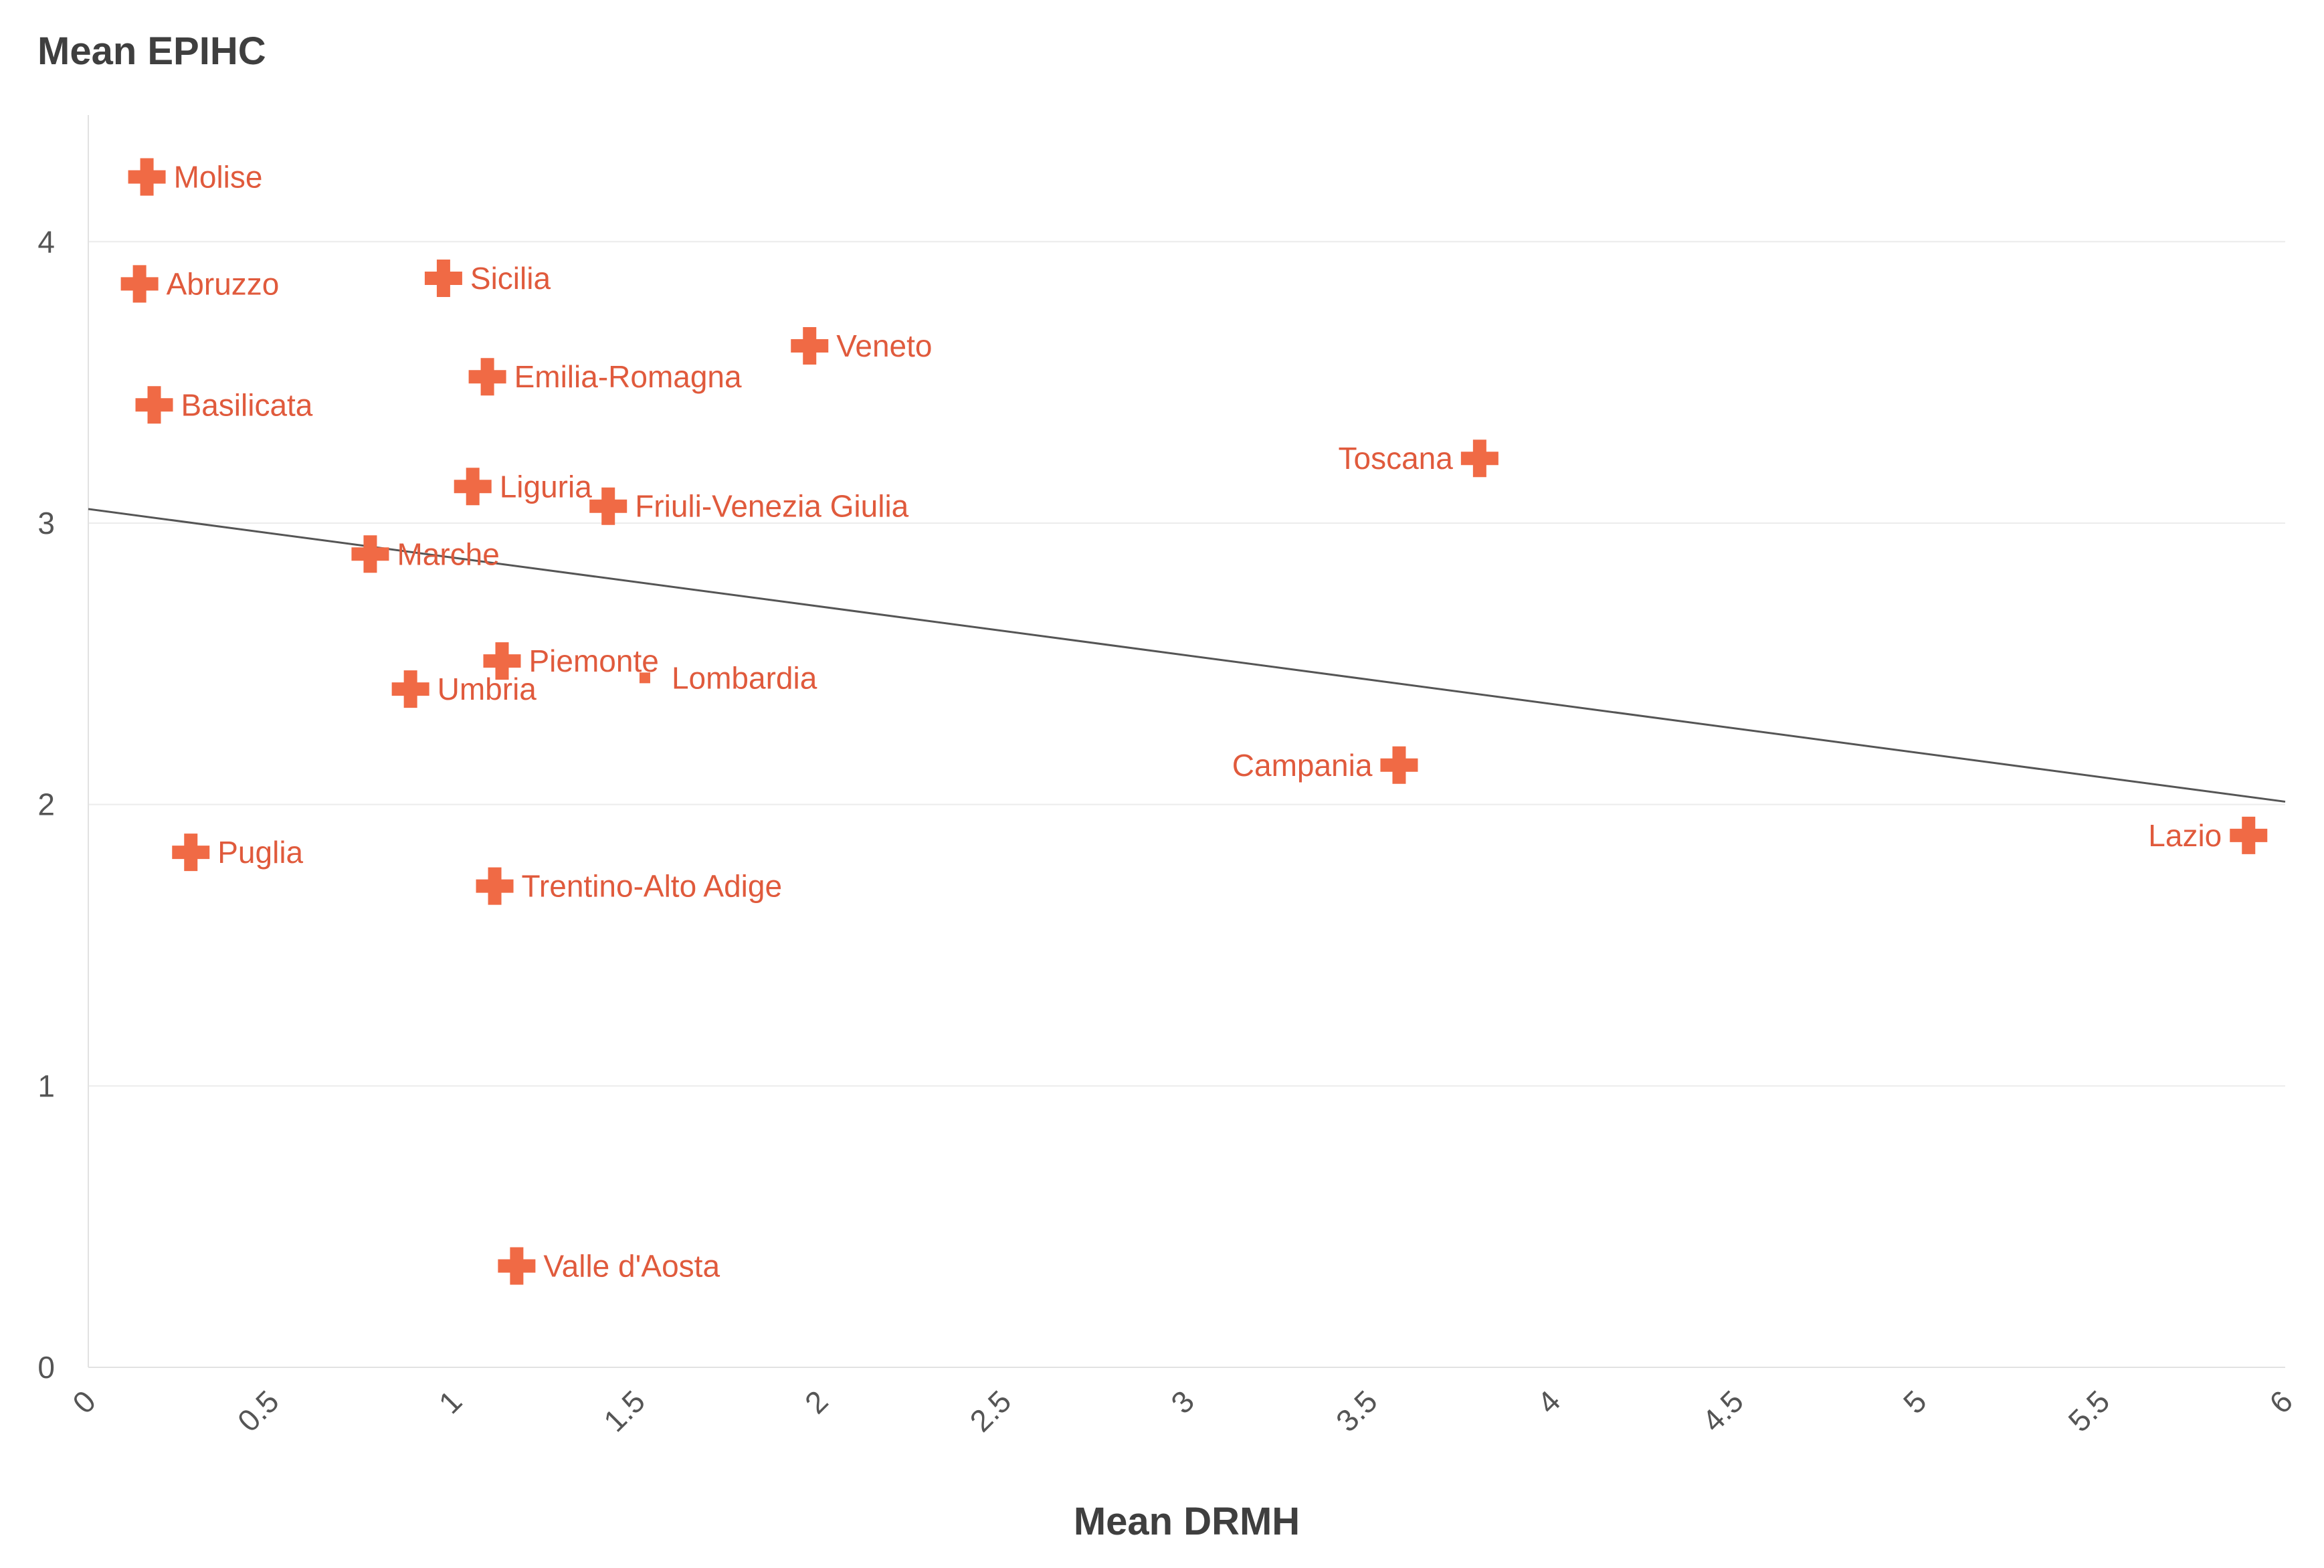 The height and width of the screenshot is (1568, 2324). I want to click on data-point: Marche, so click(425, 554).